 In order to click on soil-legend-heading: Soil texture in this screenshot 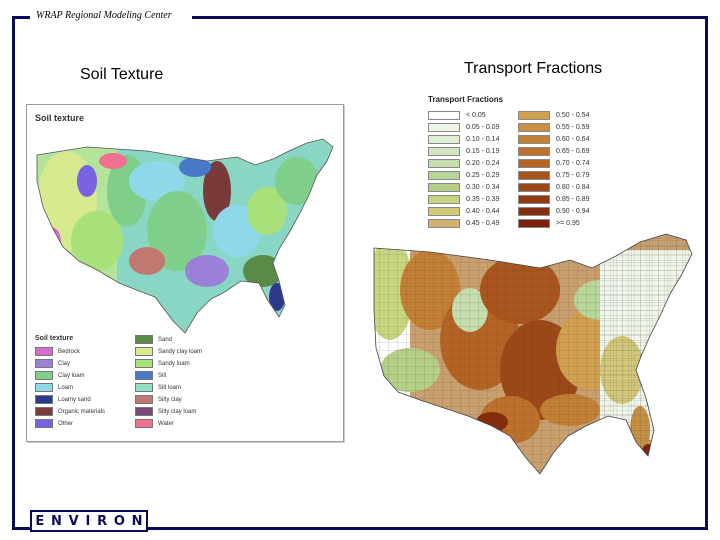, I will do `click(54, 338)`.